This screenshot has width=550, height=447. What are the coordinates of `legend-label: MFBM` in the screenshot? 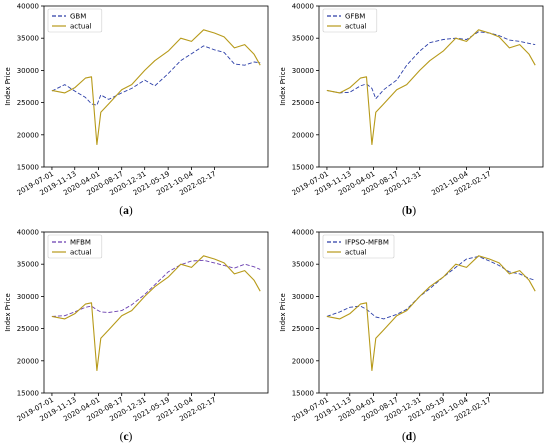 It's located at (80, 243).